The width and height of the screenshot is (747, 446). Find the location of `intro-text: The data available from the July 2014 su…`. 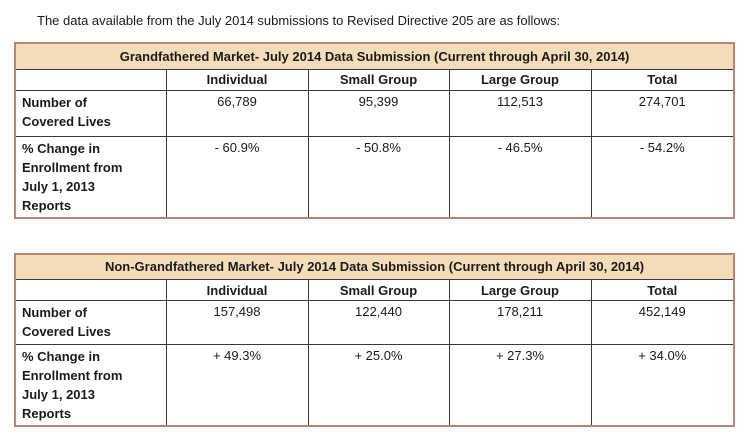

intro-text: The data available from the July 2014 su… is located at coordinates (299, 20).